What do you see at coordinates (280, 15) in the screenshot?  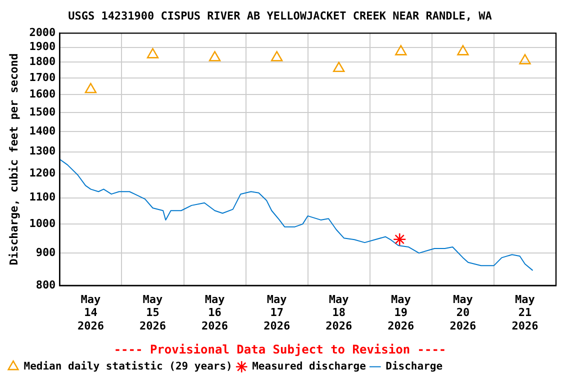 I see `chart-title: USGS 14231900 CISPUS RIVER AB YELLOWJACKET CREEK NEAR RANDLE, WA` at bounding box center [280, 15].